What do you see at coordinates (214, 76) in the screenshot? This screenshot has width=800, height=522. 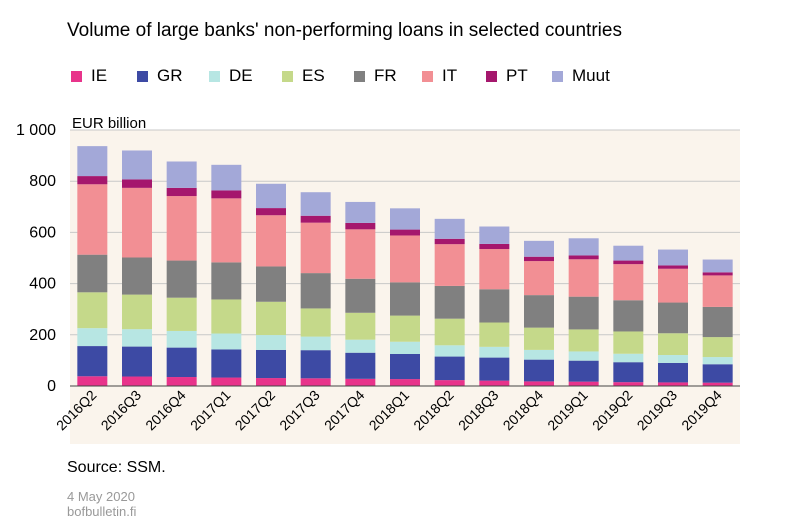 I see `legend-swatch-de` at bounding box center [214, 76].